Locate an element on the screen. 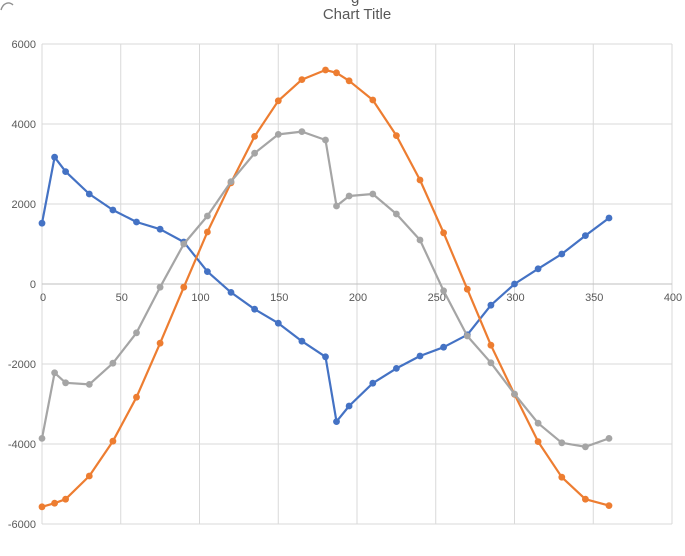 This screenshot has width=685, height=556. chart-title: Chart Title is located at coordinates (357, 14).